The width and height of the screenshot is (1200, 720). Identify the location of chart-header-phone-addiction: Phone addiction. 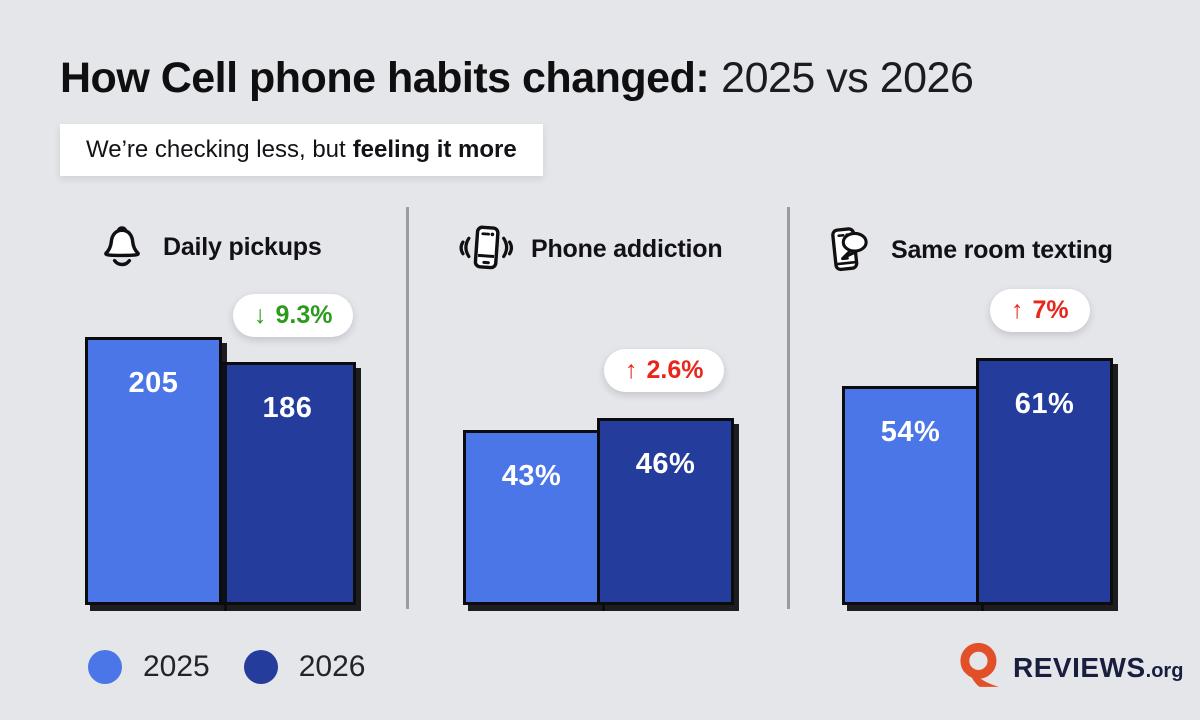
(589, 249).